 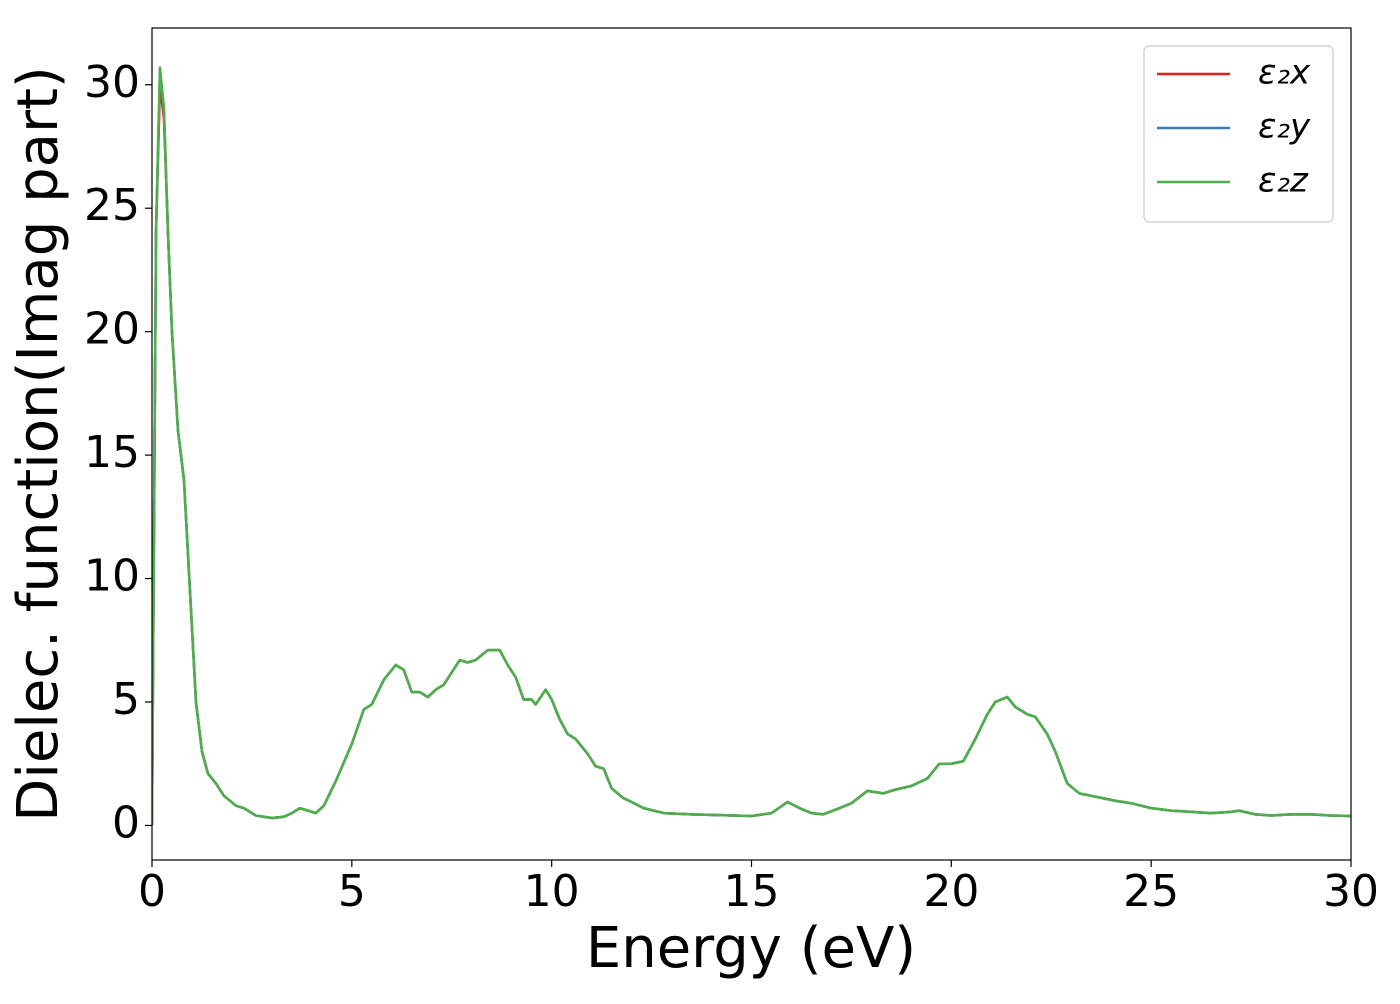 I want to click on y-tick-label: 20, so click(x=112, y=329).